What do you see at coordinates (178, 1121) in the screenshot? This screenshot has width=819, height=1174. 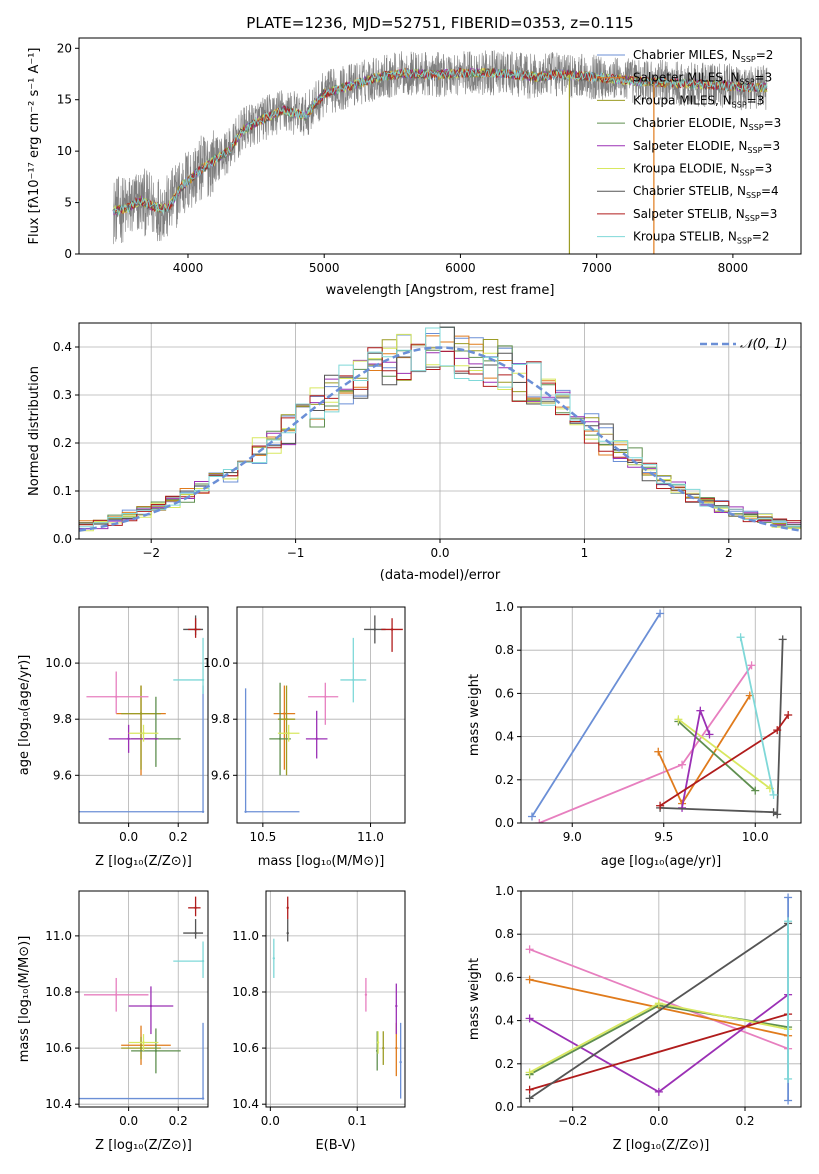 I see `x-tick-label: 0.2` at bounding box center [178, 1121].